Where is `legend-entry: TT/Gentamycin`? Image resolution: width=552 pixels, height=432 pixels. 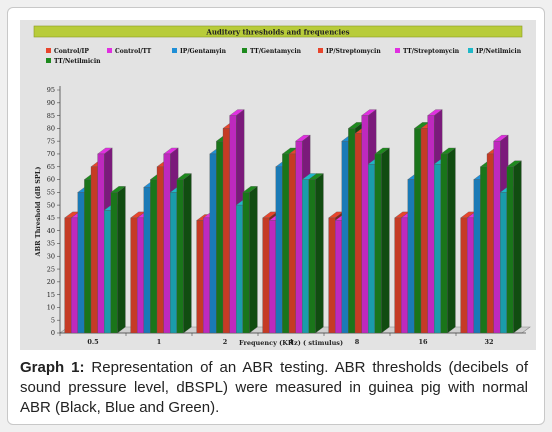 legend-entry: TT/Gentamycin is located at coordinates (276, 51).